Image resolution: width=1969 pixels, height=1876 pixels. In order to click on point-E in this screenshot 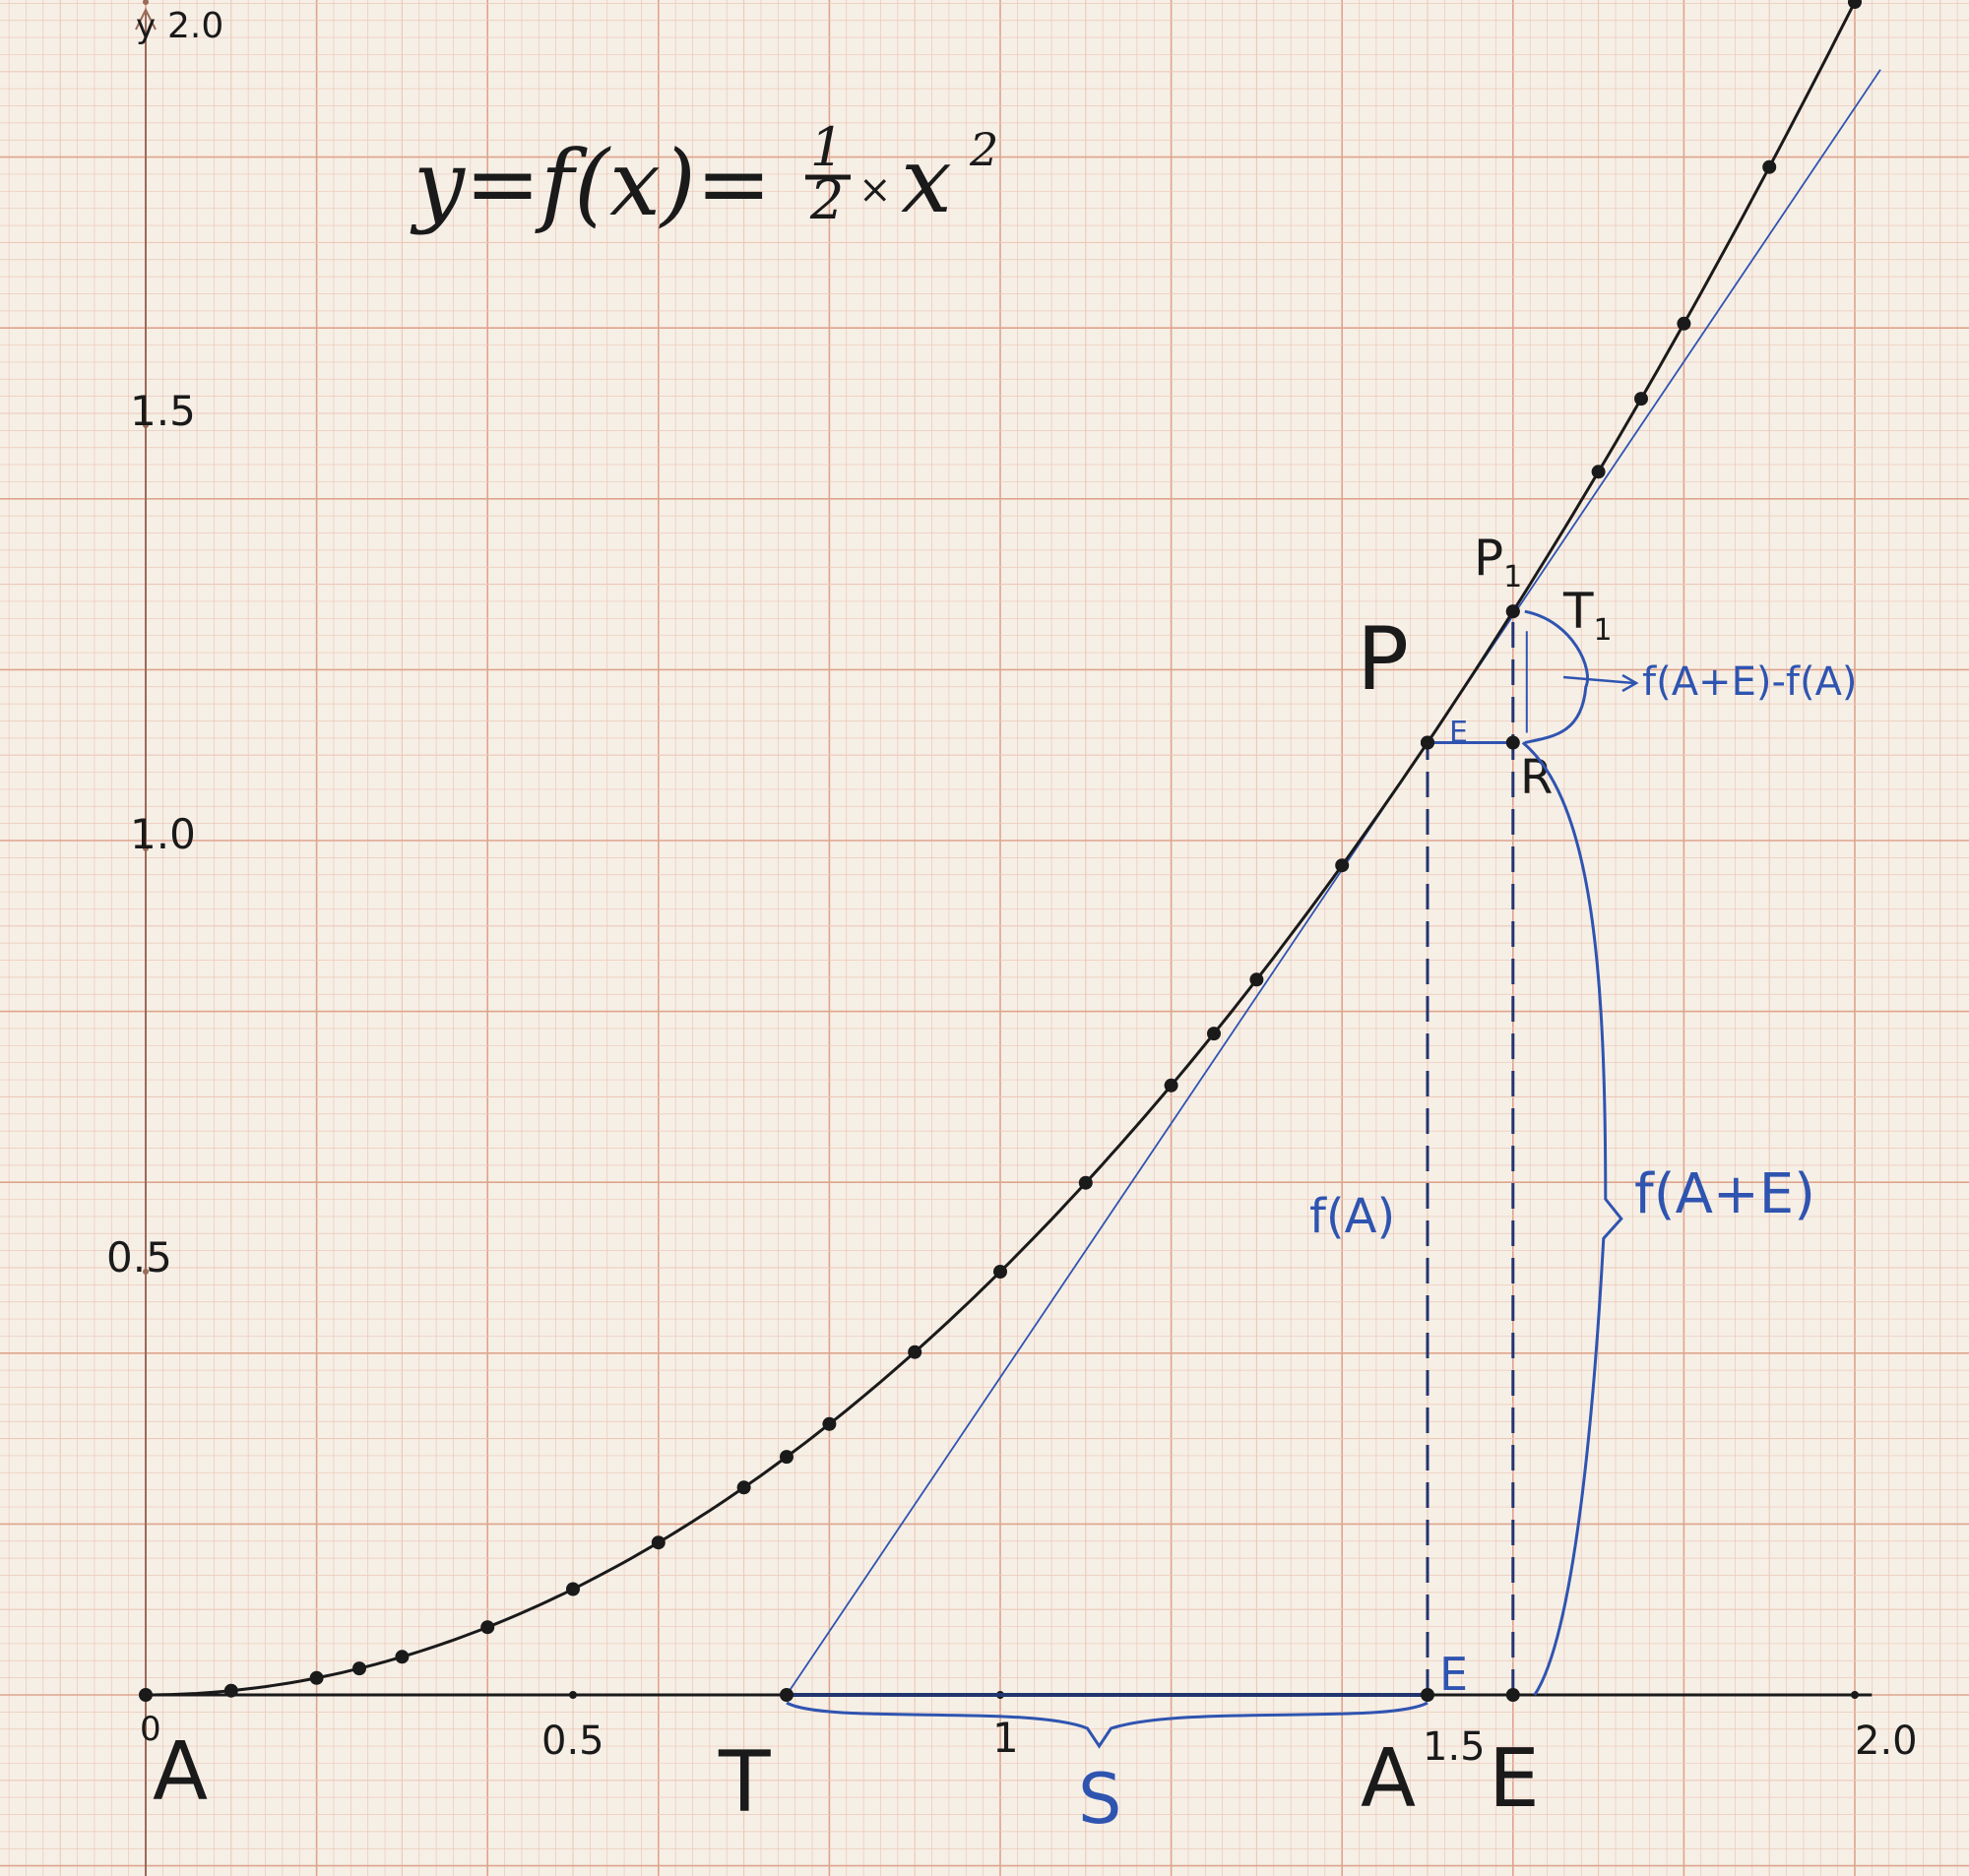, I will do `click(1512, 1695)`.